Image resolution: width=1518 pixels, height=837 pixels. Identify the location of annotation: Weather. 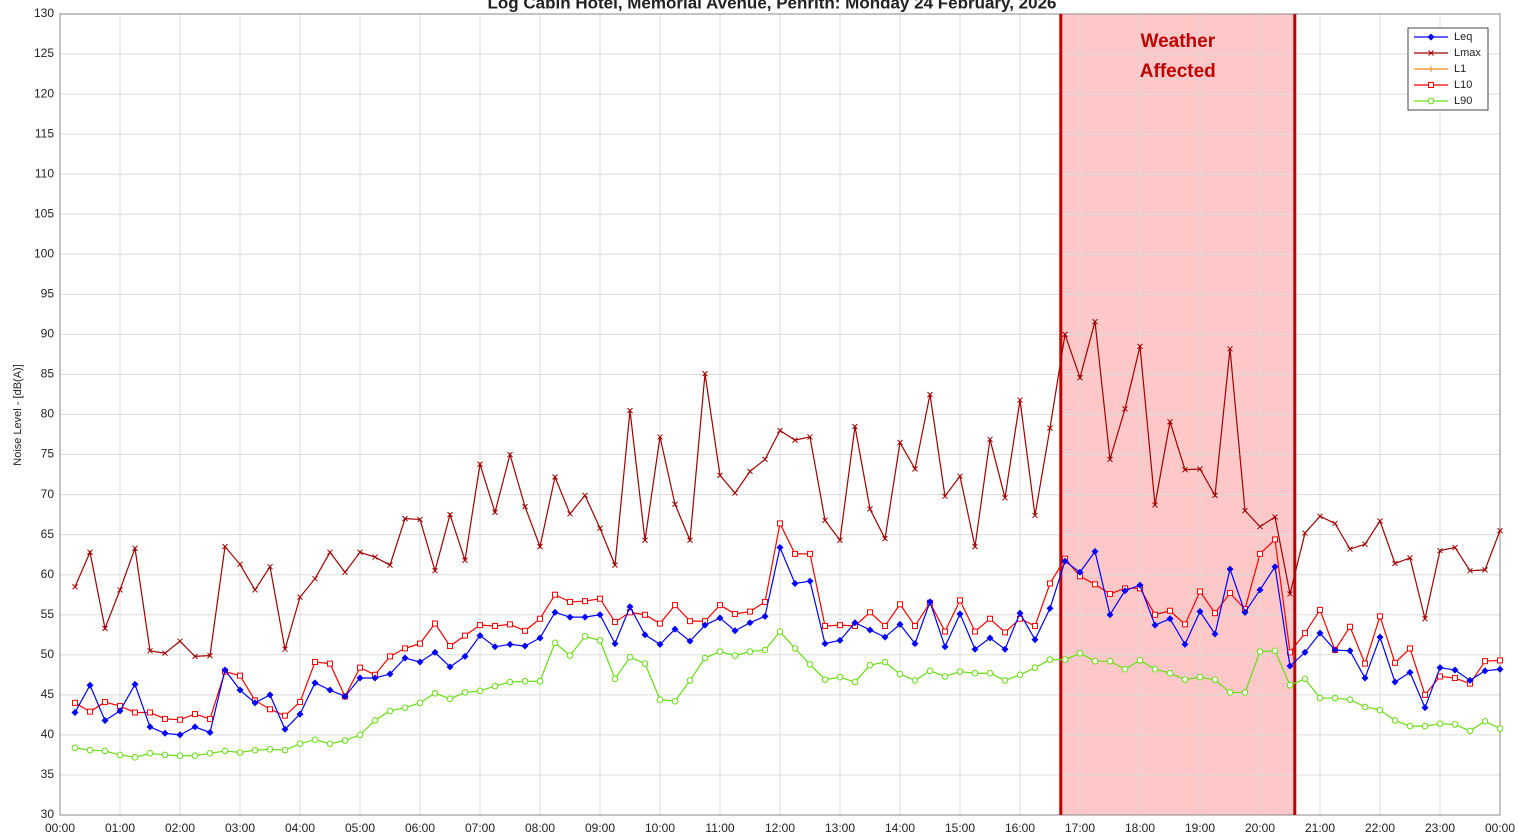
(1177, 41).